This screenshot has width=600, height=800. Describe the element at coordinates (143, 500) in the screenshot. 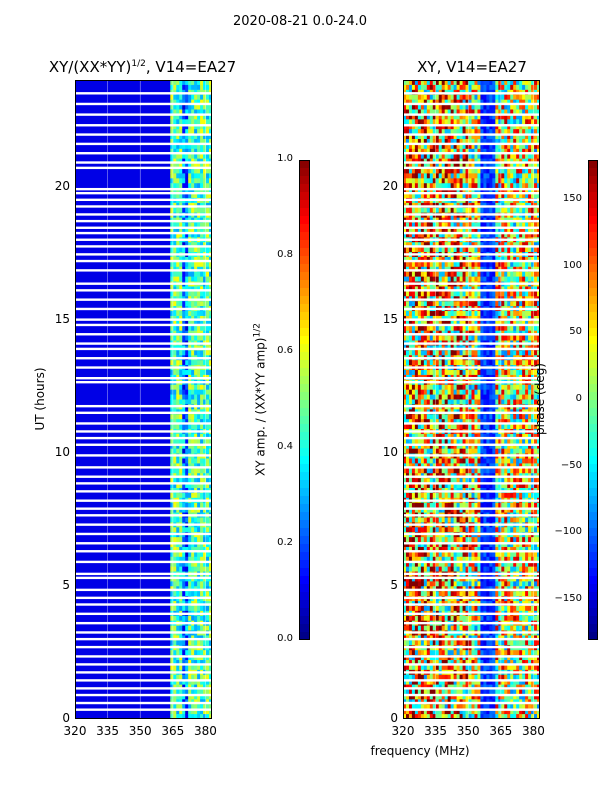

I see `flagged-time-stripe` at that location.